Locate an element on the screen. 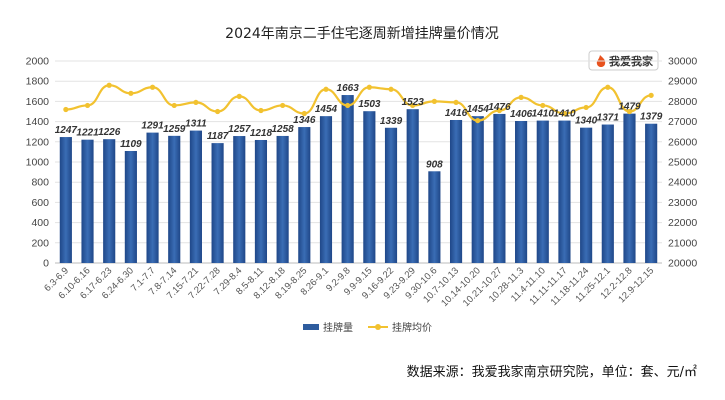 The image size is (725, 400). bar-value-label: 1340 is located at coordinates (586, 121).